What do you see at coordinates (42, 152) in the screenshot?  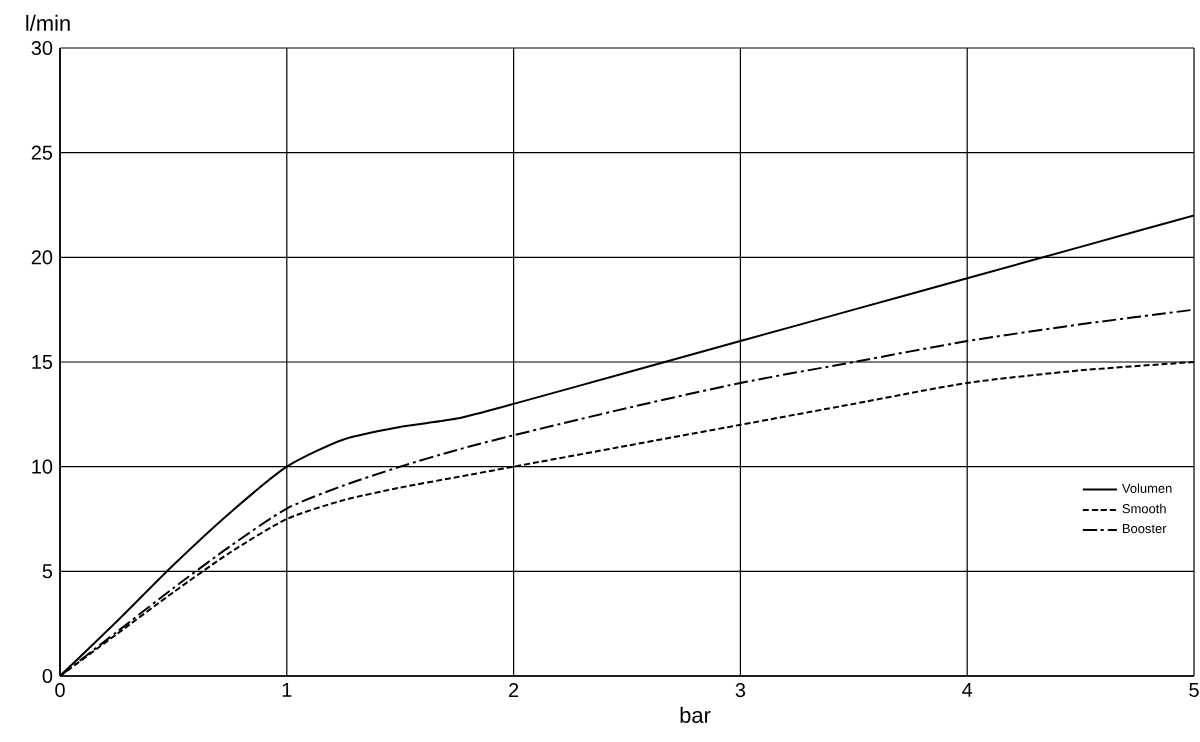 I see `y-tick-label: 25` at bounding box center [42, 152].